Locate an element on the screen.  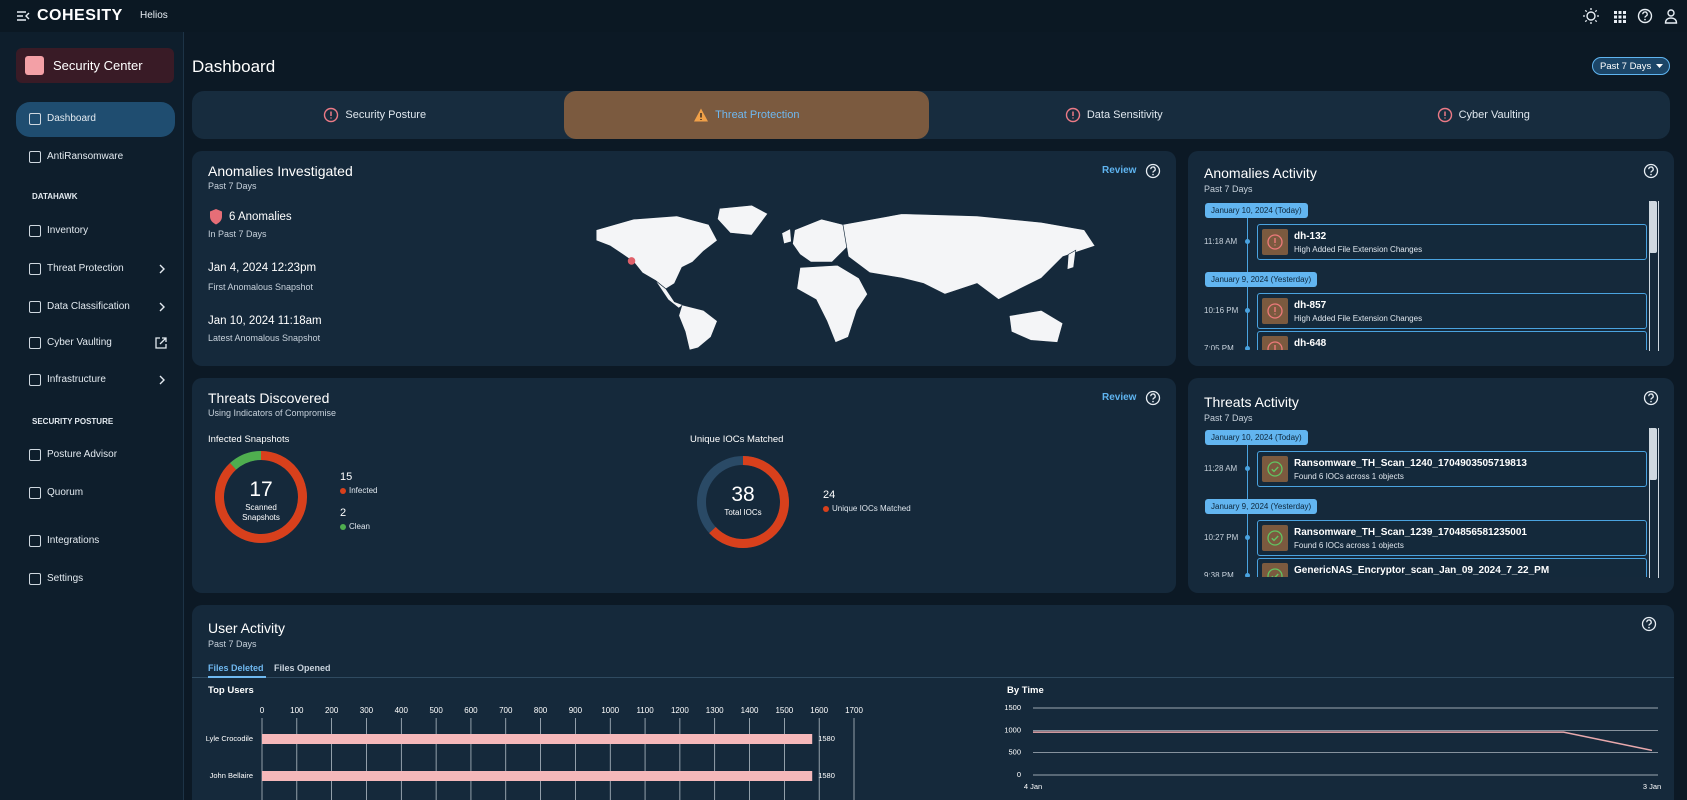
nav-item: Data Classification is located at coordinates (88, 306).